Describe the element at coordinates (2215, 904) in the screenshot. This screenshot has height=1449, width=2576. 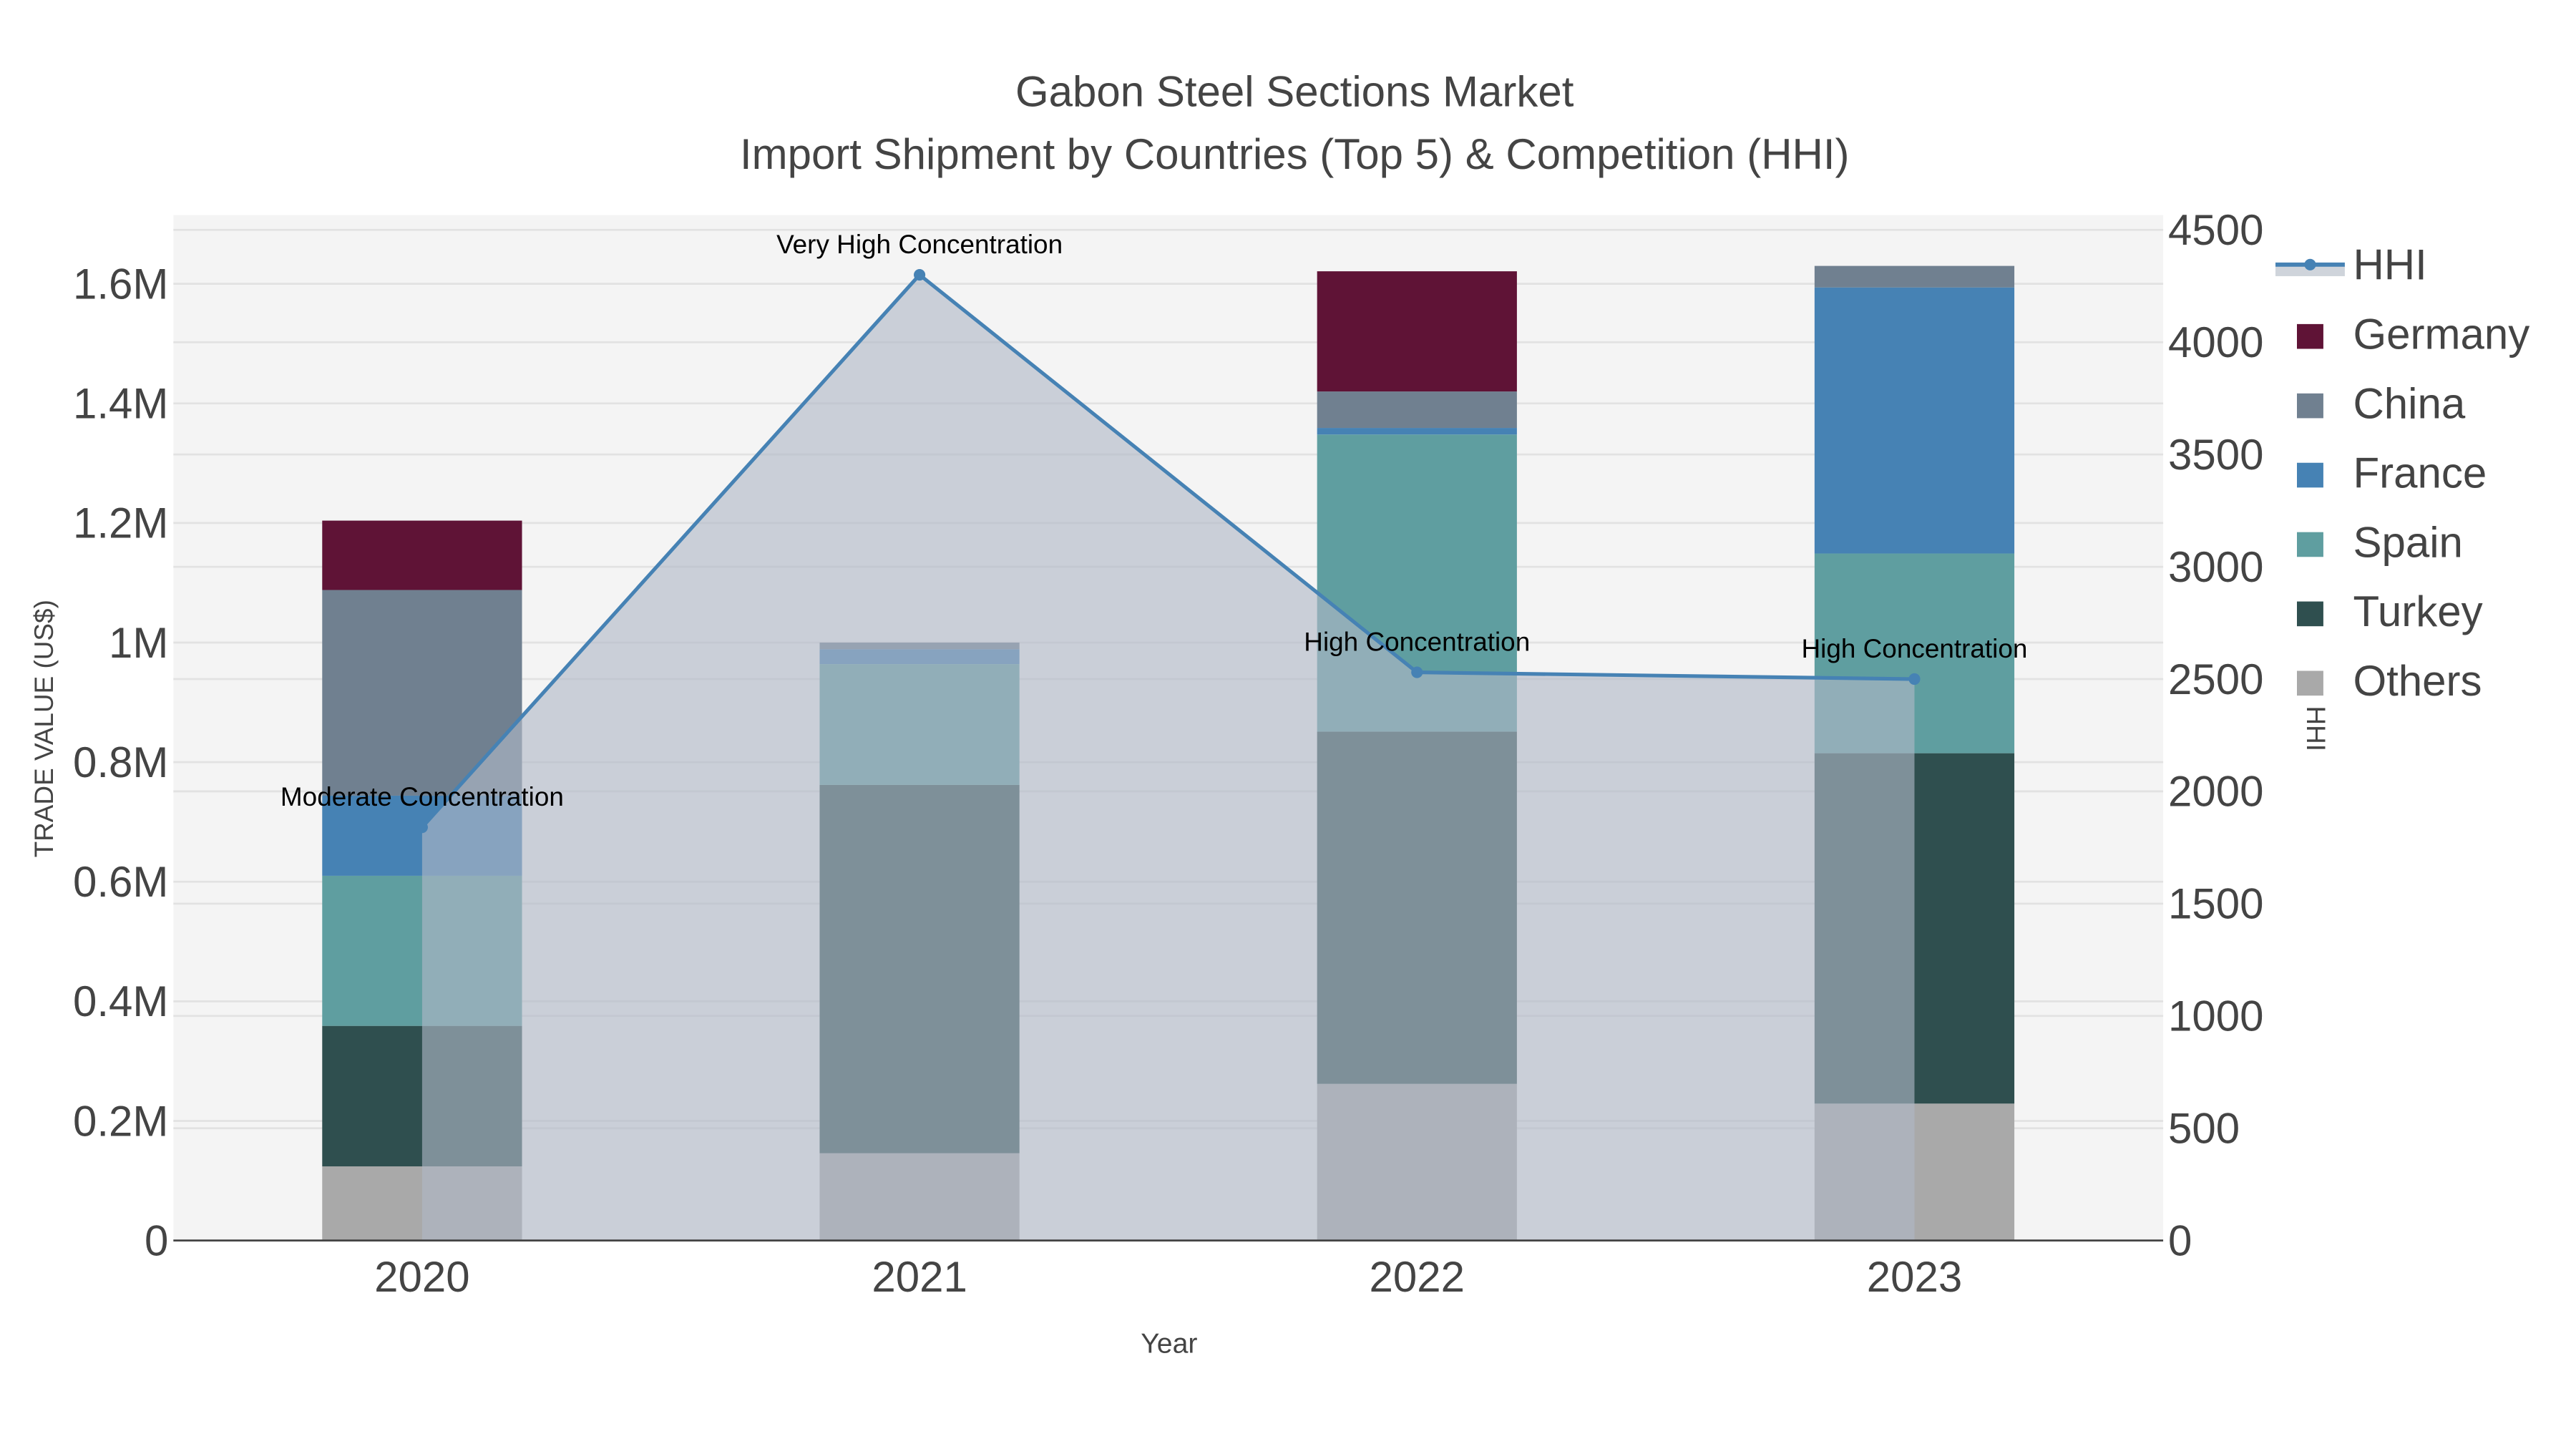
I see `y2-tick-label: 1500` at that location.